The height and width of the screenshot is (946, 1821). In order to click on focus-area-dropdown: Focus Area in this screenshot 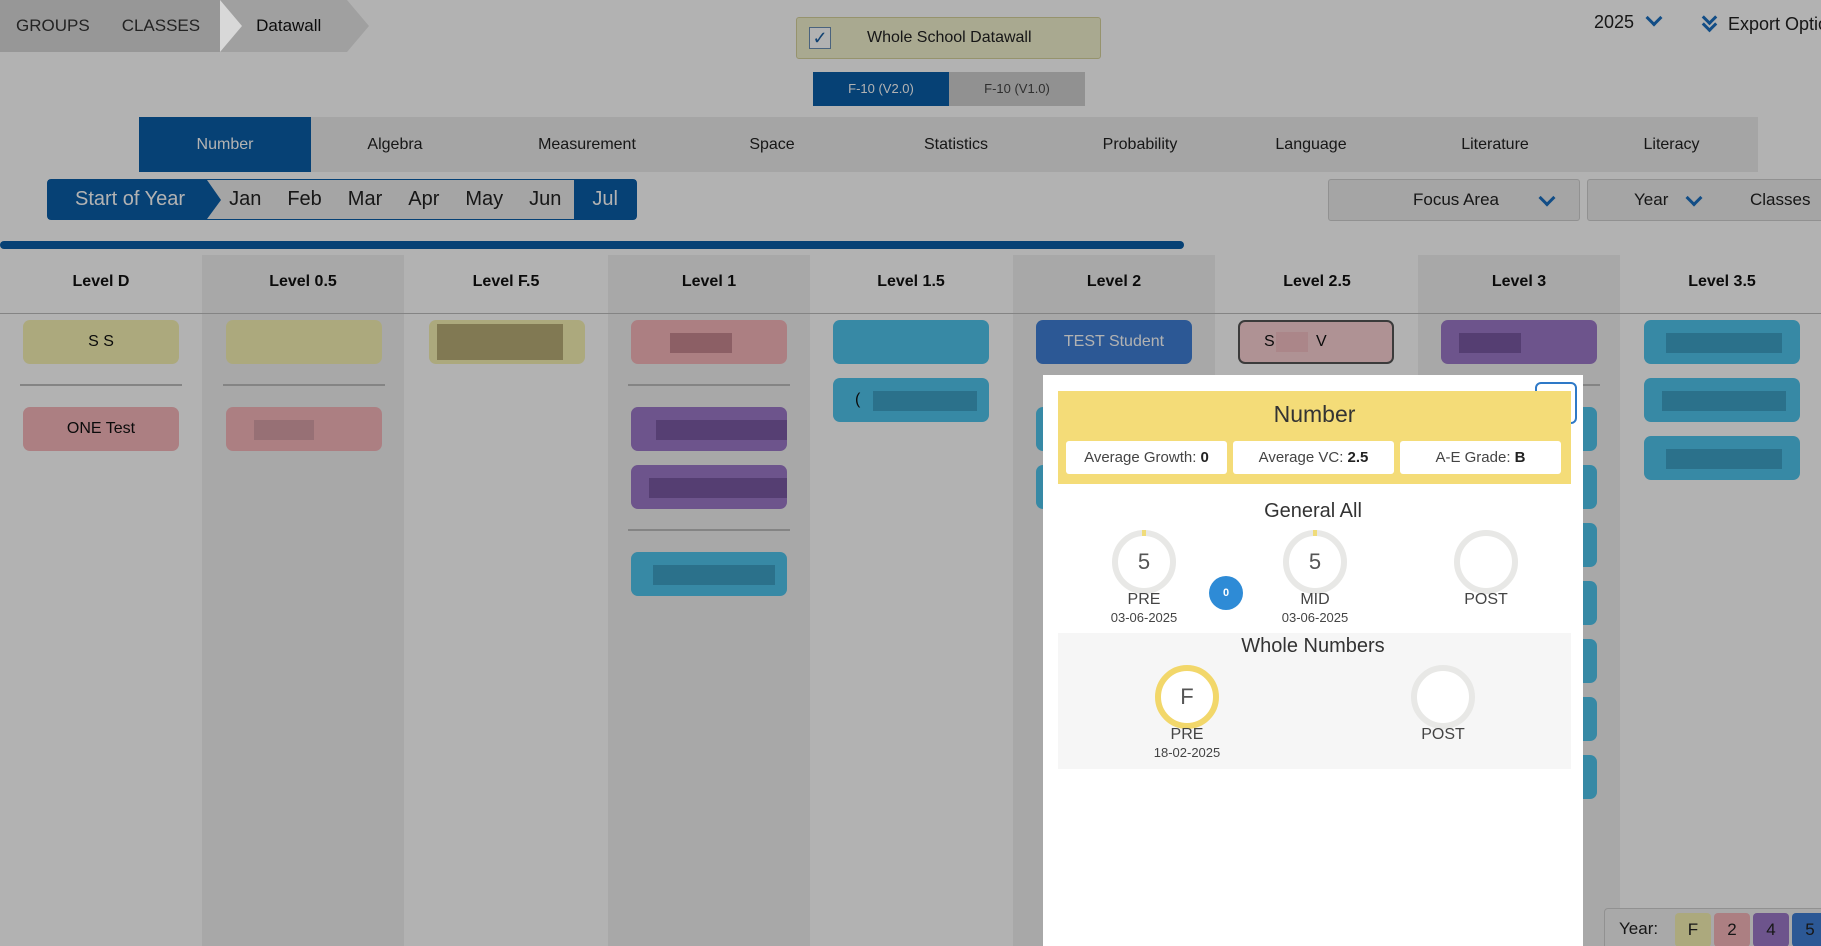, I will do `click(1454, 200)`.